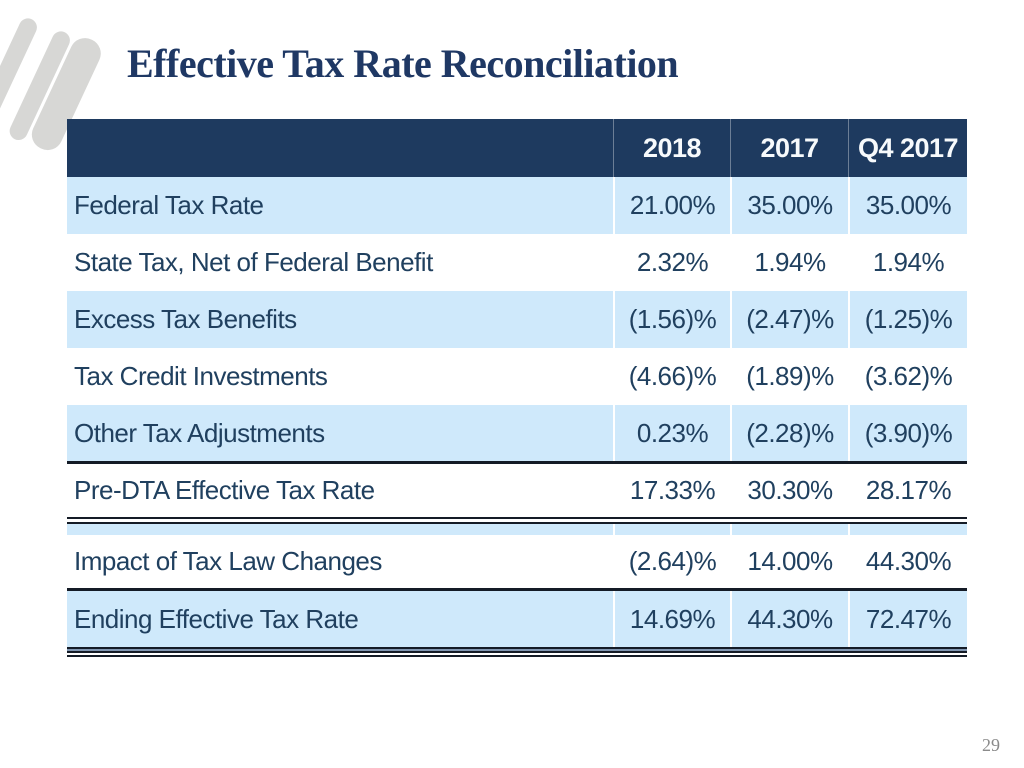 The height and width of the screenshot is (768, 1024). What do you see at coordinates (185, 319) in the screenshot?
I see `row-label: Excess Tax Benefits` at bounding box center [185, 319].